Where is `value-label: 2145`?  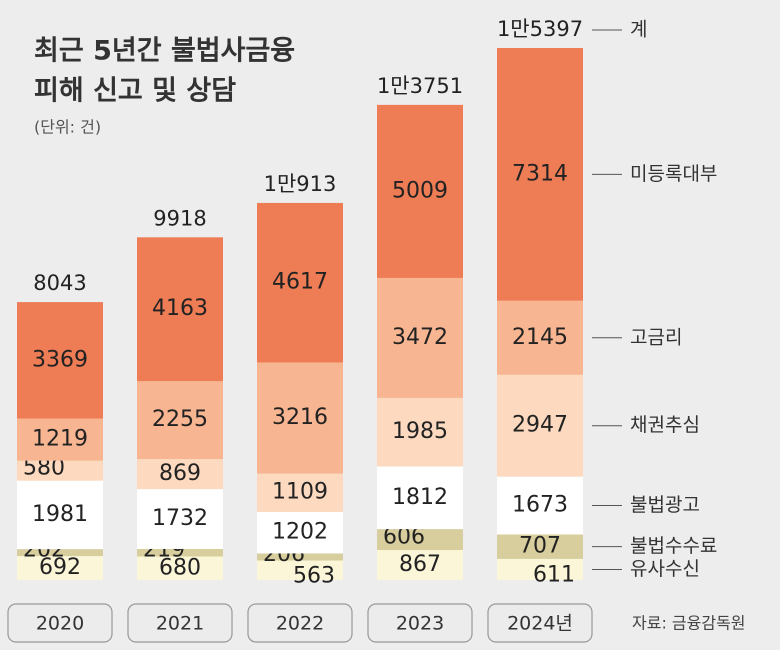 value-label: 2145 is located at coordinates (540, 337).